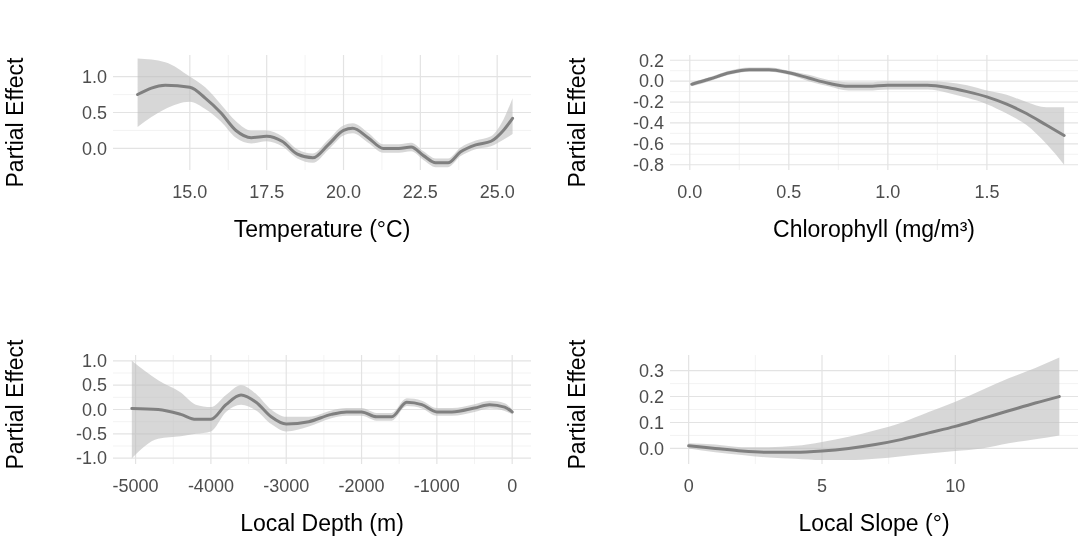 This screenshot has width=1080, height=556. I want to click on x-tick-label: 0.0, so click(690, 192).